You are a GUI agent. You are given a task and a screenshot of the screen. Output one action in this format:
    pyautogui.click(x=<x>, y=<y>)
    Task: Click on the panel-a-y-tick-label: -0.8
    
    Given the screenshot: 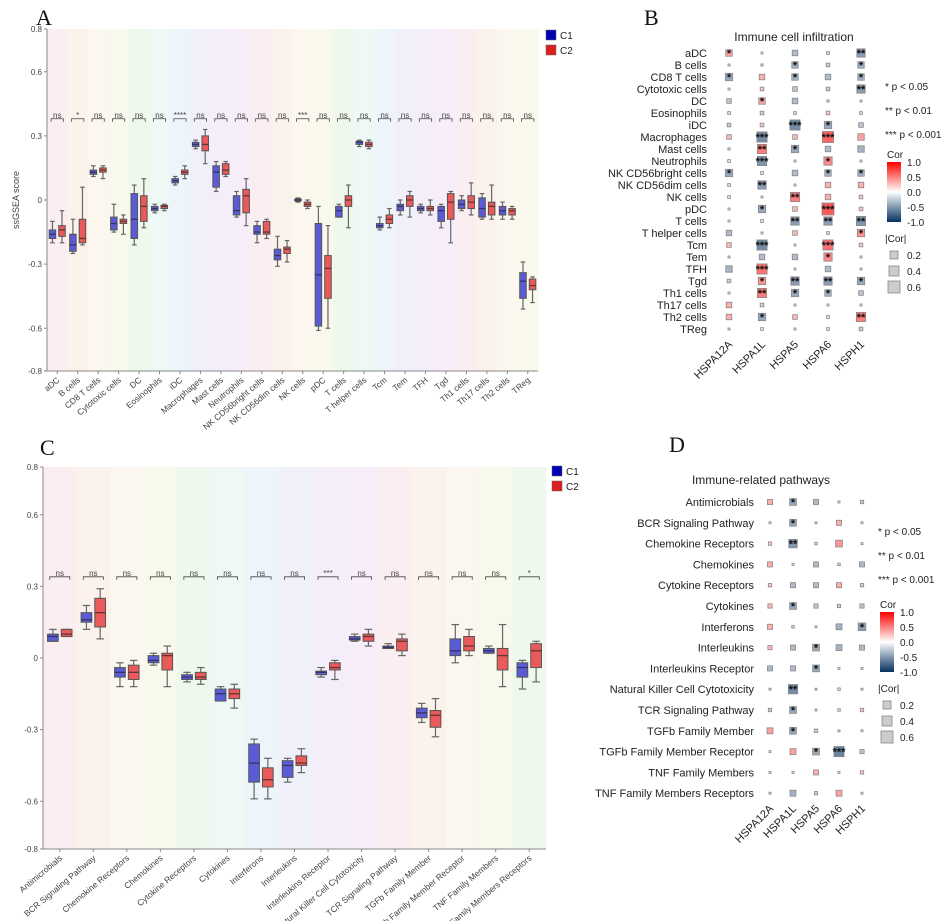 What is the action you would take?
    pyautogui.click(x=35, y=371)
    